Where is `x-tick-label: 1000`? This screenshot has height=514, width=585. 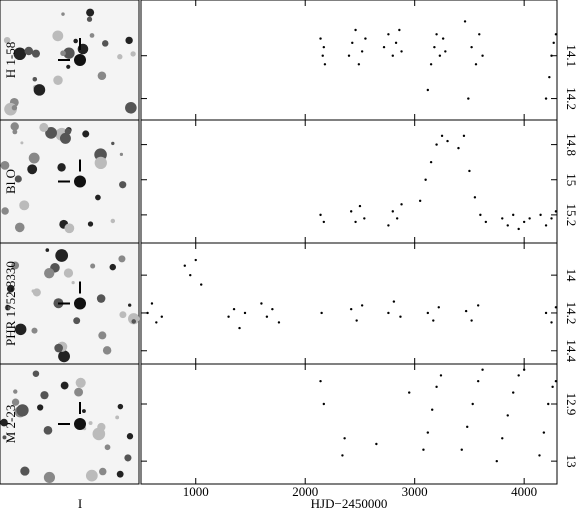 x-tick-label: 1000 is located at coordinates (196, 491).